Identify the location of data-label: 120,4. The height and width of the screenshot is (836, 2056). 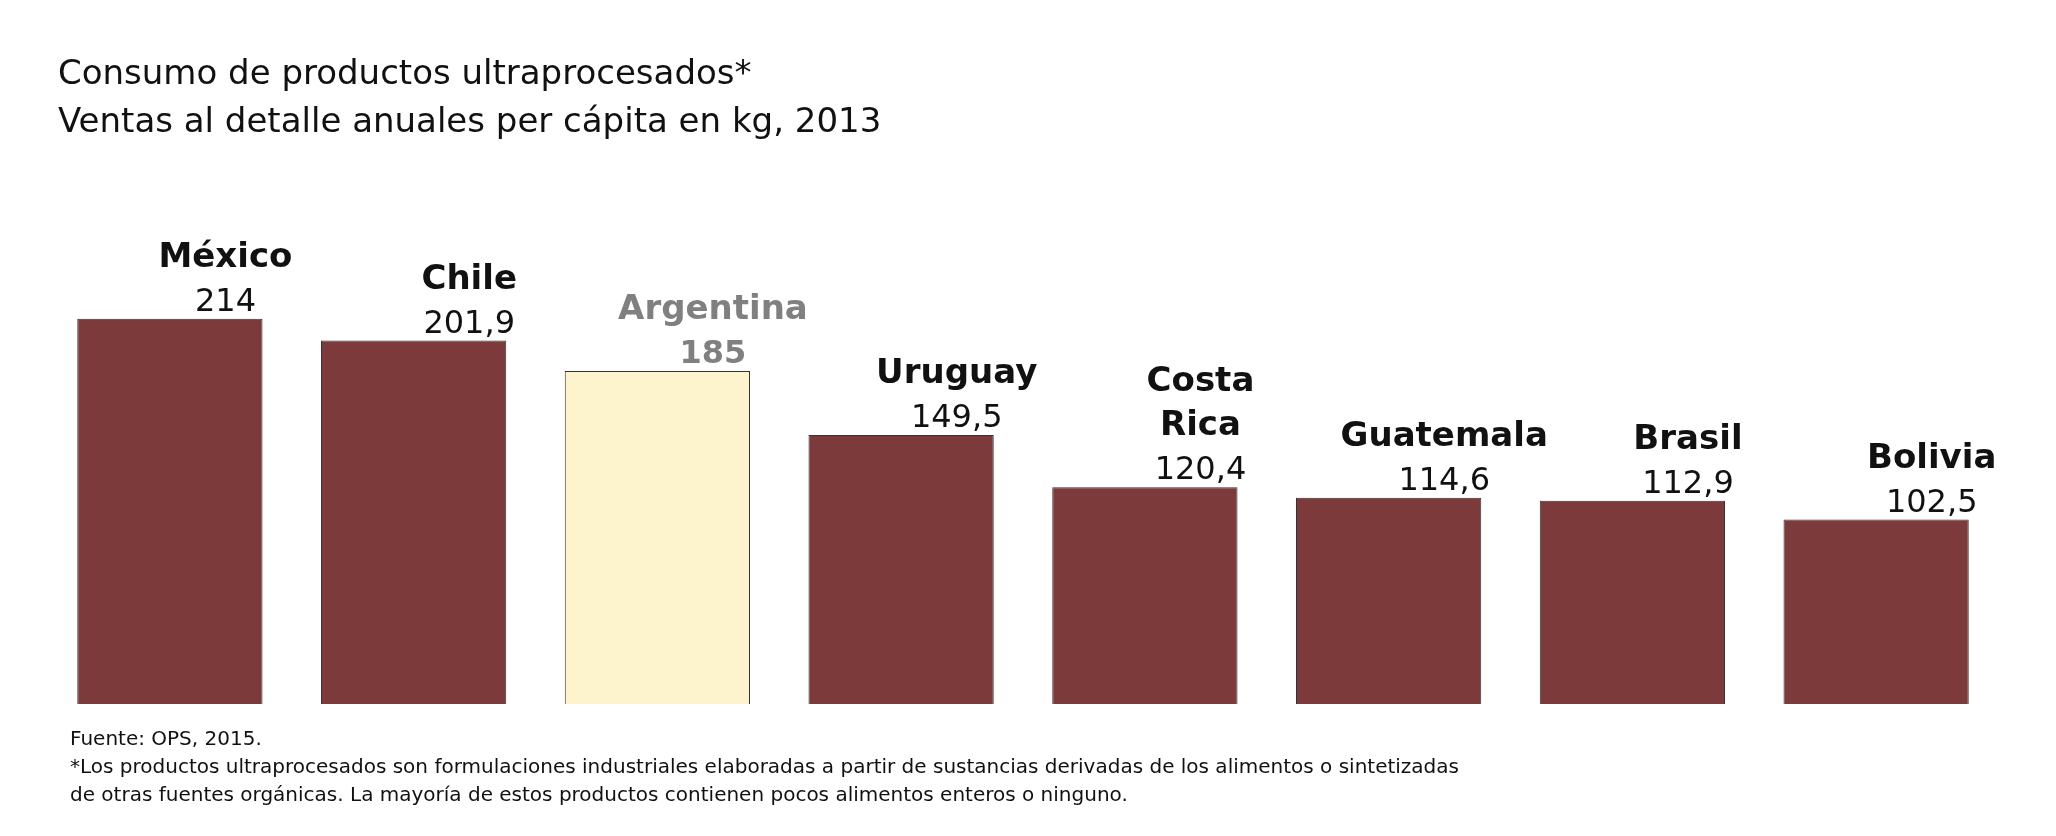
(1200, 468).